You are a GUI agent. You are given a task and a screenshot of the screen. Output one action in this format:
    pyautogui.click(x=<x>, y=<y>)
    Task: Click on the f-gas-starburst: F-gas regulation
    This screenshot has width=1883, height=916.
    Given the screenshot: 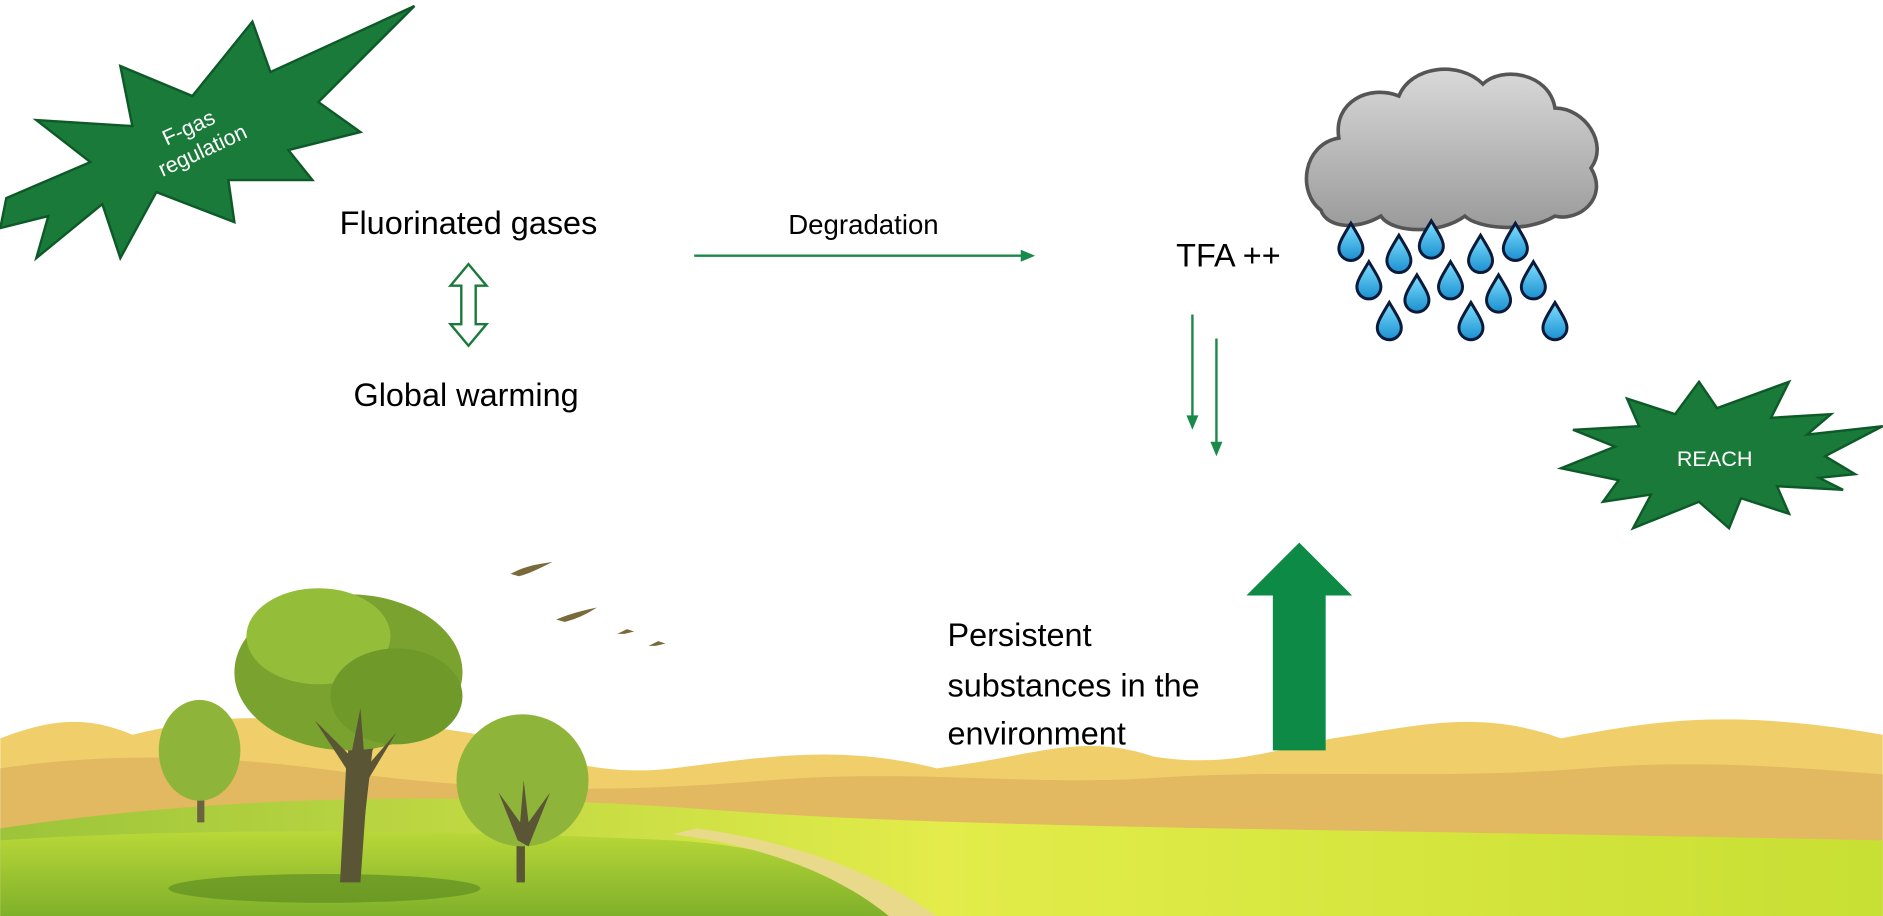 What is the action you would take?
    pyautogui.click(x=208, y=133)
    